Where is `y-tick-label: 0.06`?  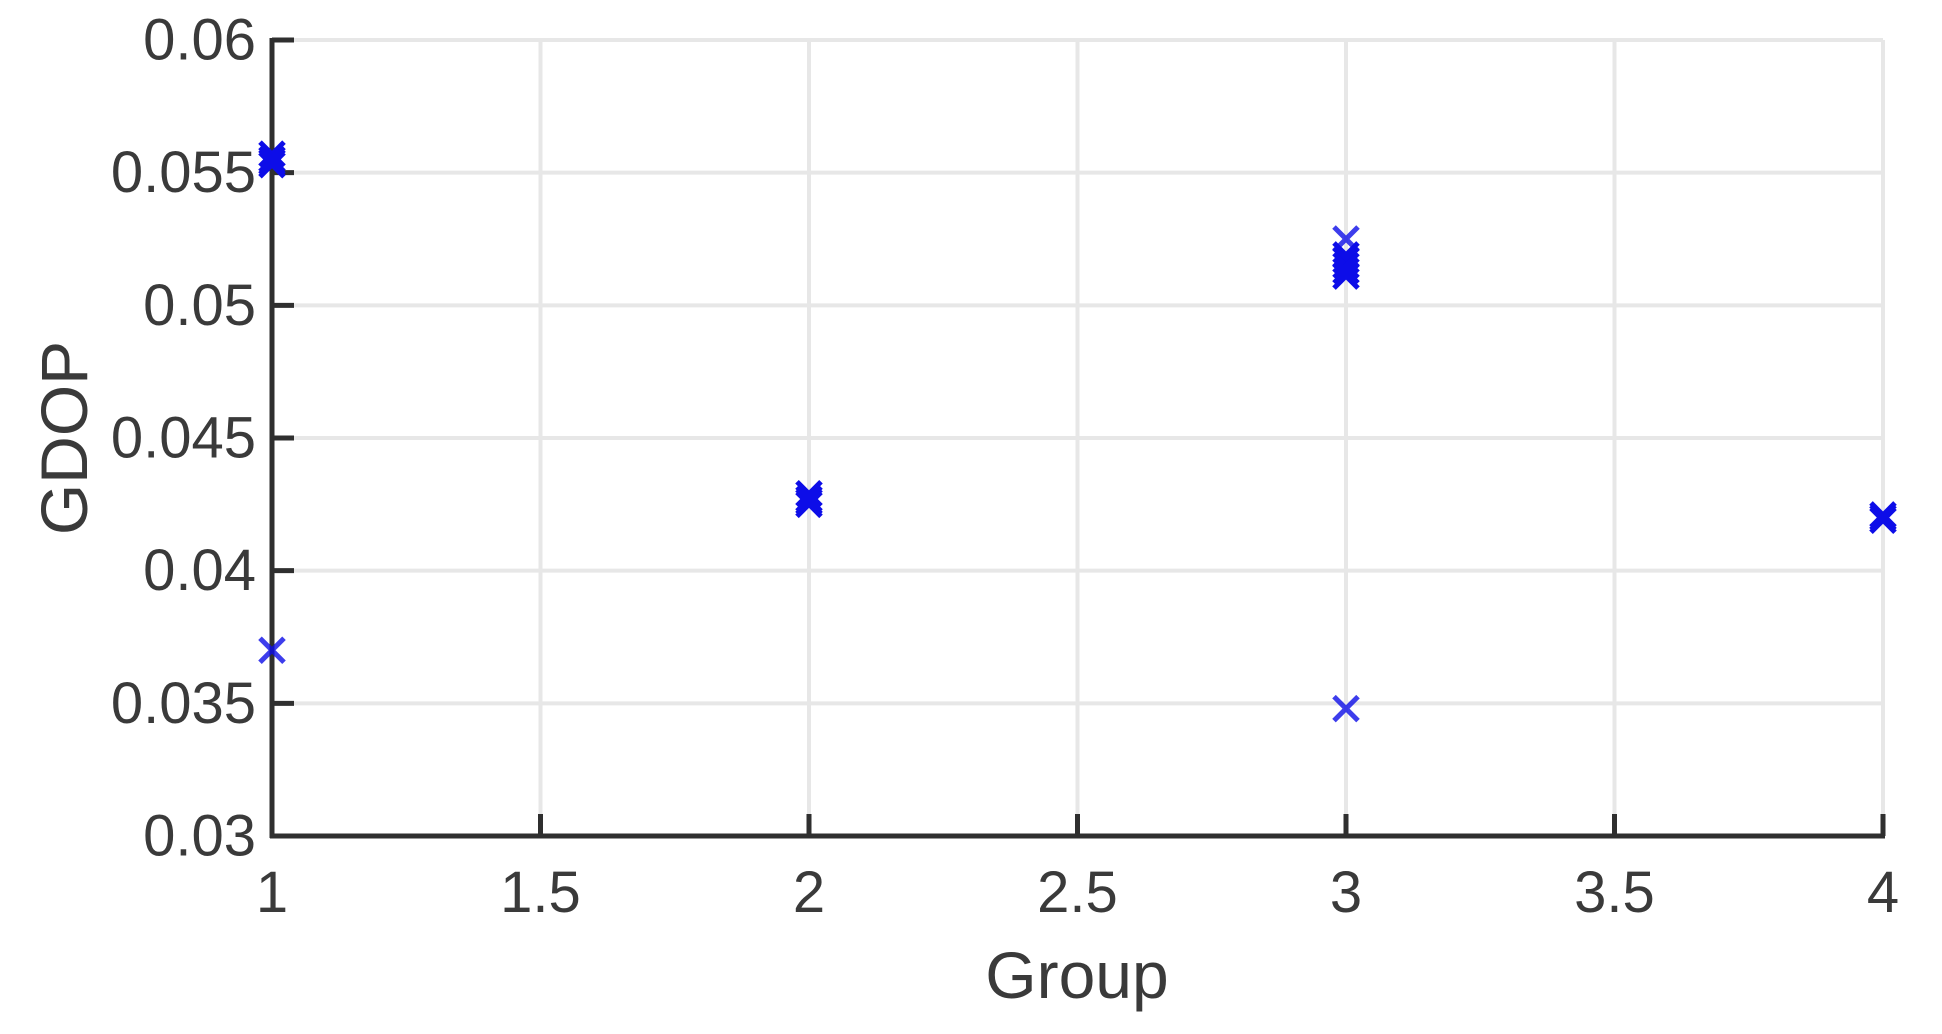
y-tick-label: 0.06 is located at coordinates (199, 40).